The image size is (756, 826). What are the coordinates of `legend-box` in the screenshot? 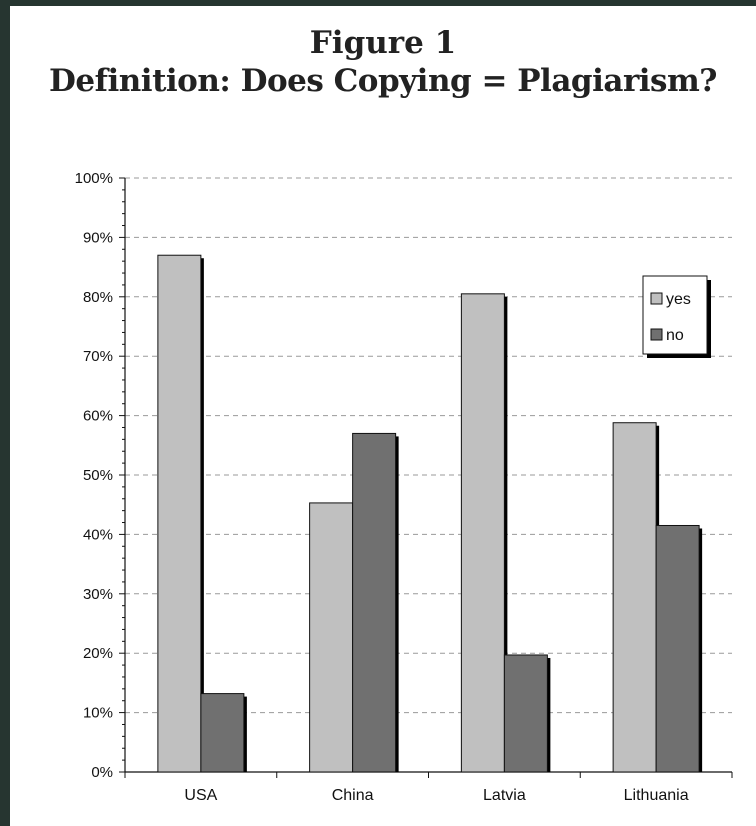 It's located at (675, 315).